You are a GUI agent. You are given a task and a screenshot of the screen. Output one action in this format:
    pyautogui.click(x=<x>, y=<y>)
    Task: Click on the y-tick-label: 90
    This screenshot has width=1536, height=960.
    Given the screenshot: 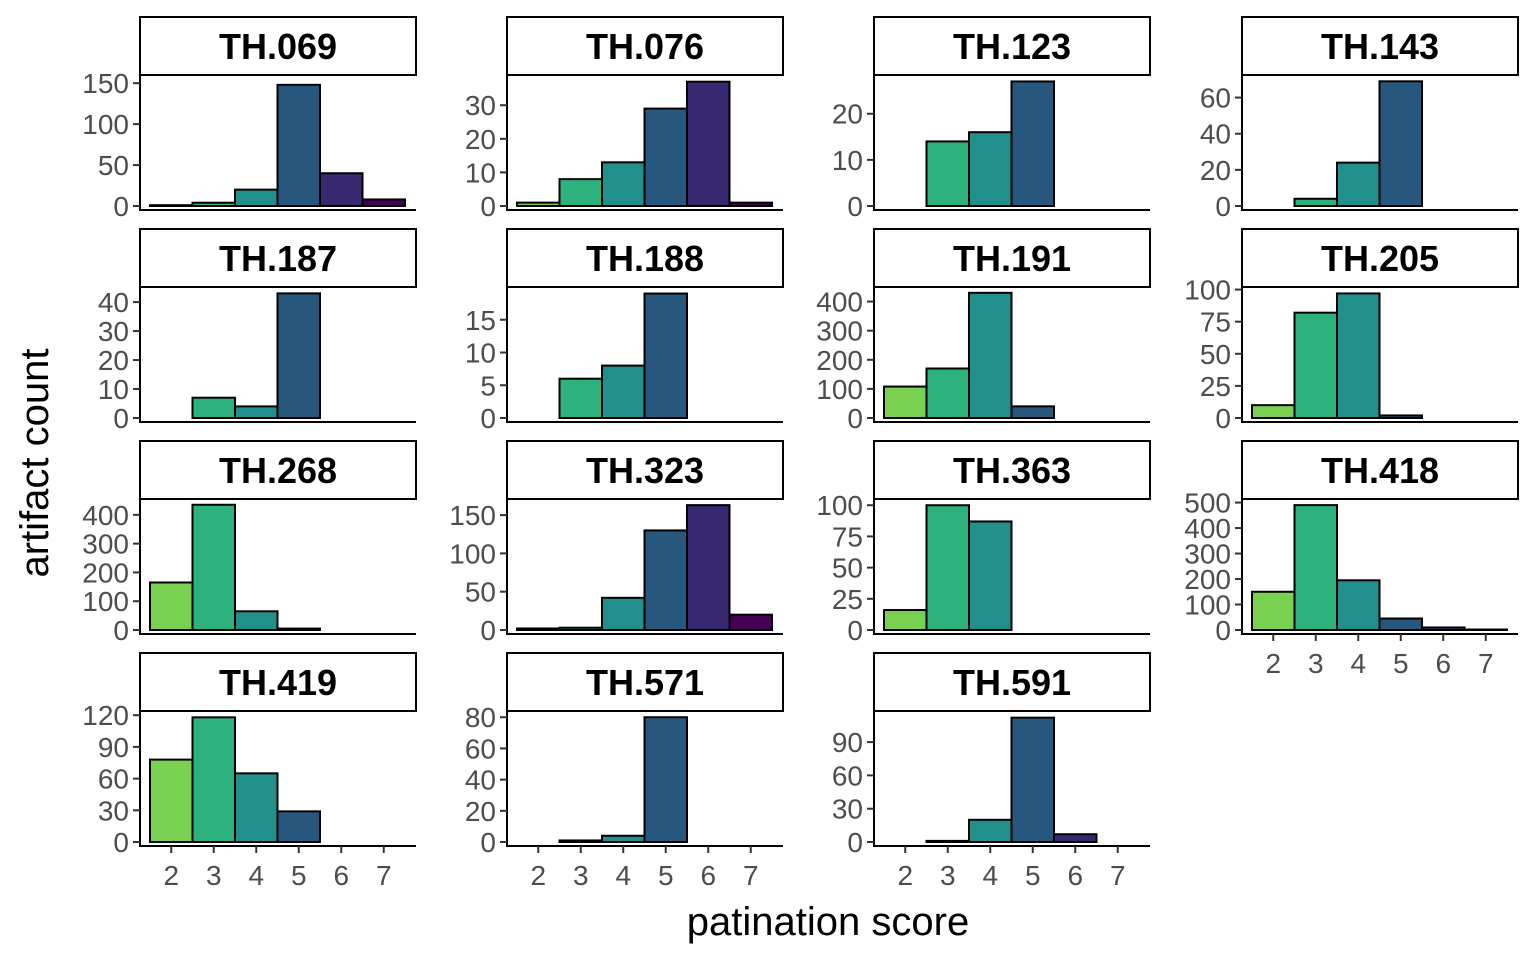 What is the action you would take?
    pyautogui.click(x=847, y=742)
    